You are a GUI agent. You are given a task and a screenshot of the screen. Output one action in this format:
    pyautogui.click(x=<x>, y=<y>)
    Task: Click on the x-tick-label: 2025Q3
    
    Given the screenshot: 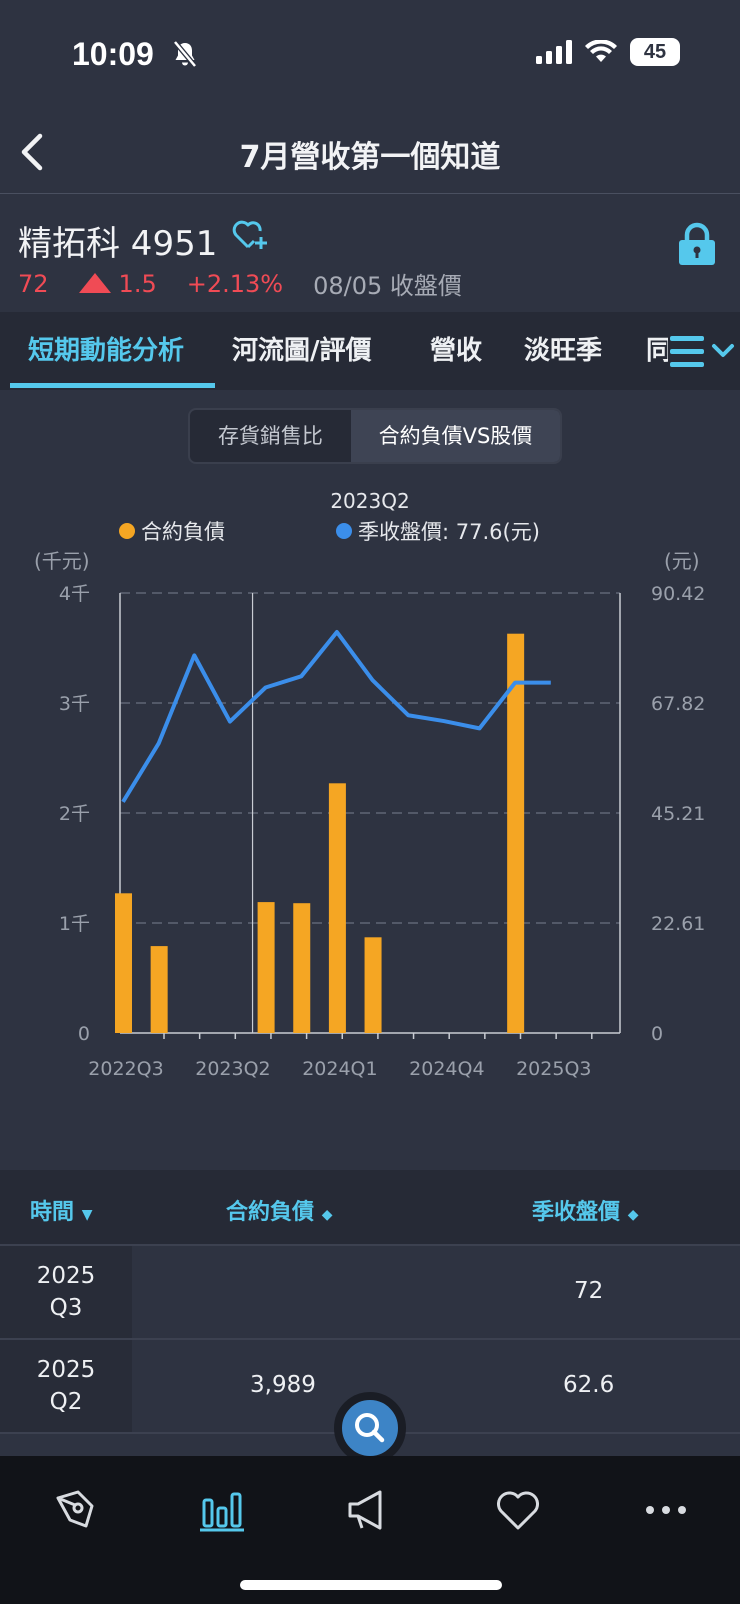 What is the action you would take?
    pyautogui.click(x=553, y=1069)
    